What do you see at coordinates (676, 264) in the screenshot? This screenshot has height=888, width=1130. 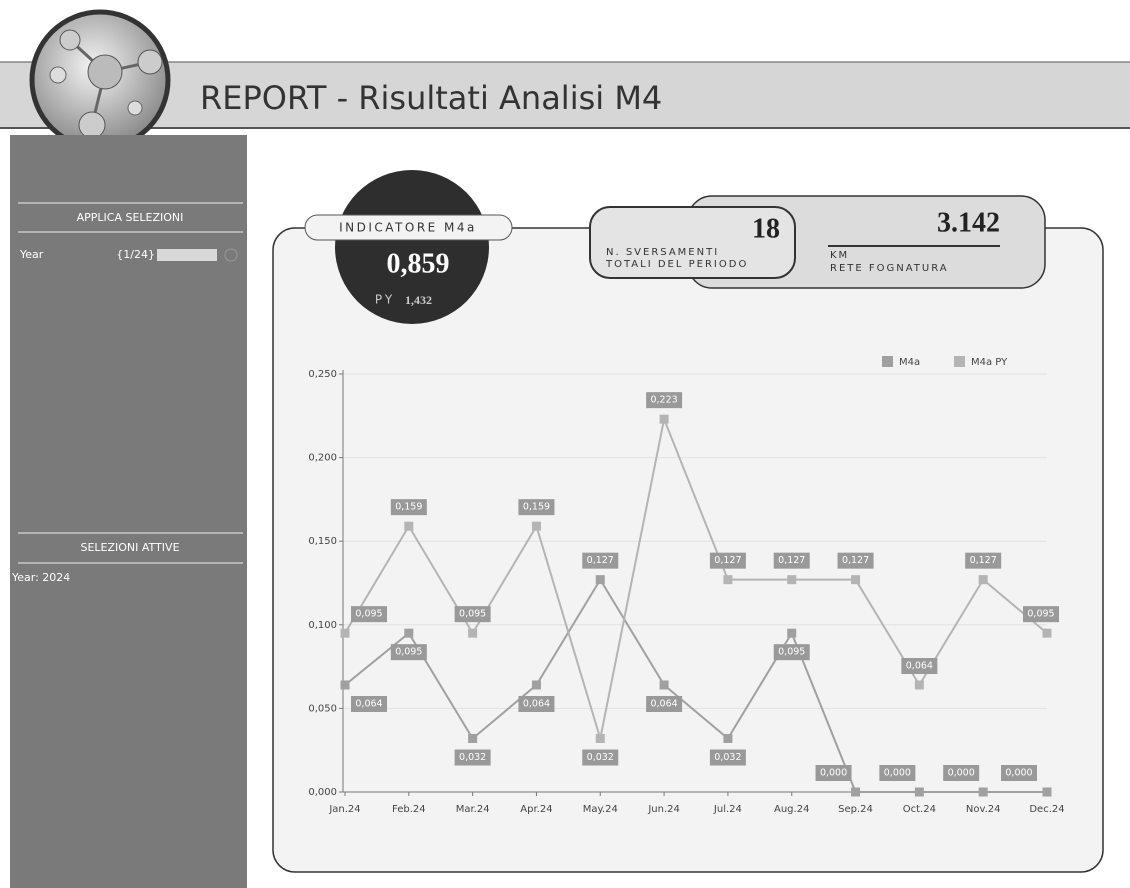 I see `kpi-label: TOTALI DEL PERIODO` at bounding box center [676, 264].